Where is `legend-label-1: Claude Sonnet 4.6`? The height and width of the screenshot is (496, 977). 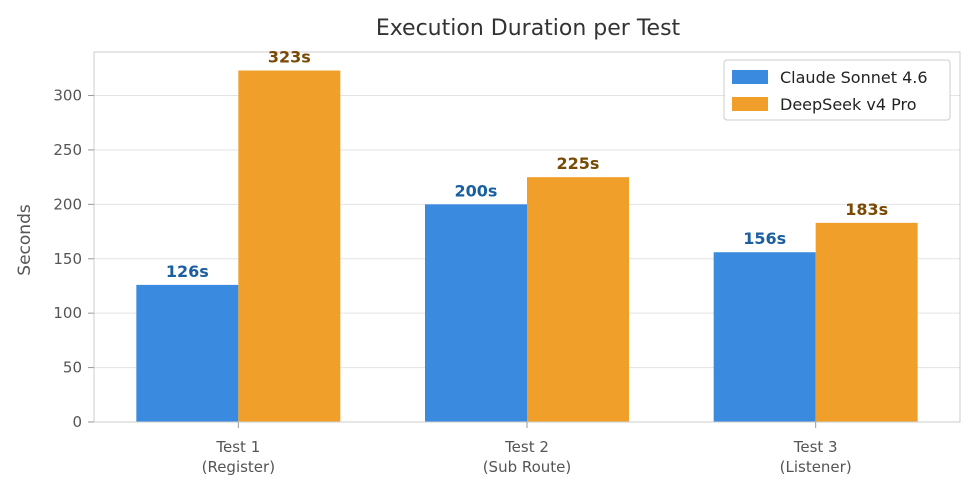 legend-label-1: Claude Sonnet 4.6 is located at coordinates (854, 77).